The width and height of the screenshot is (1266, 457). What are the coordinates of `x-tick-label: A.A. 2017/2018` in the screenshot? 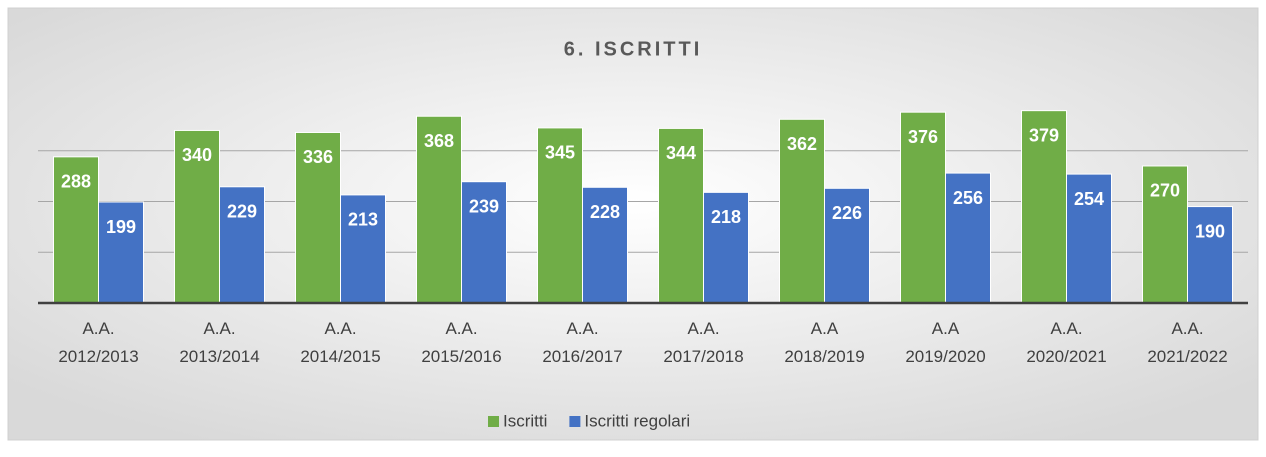 It's located at (703, 342).